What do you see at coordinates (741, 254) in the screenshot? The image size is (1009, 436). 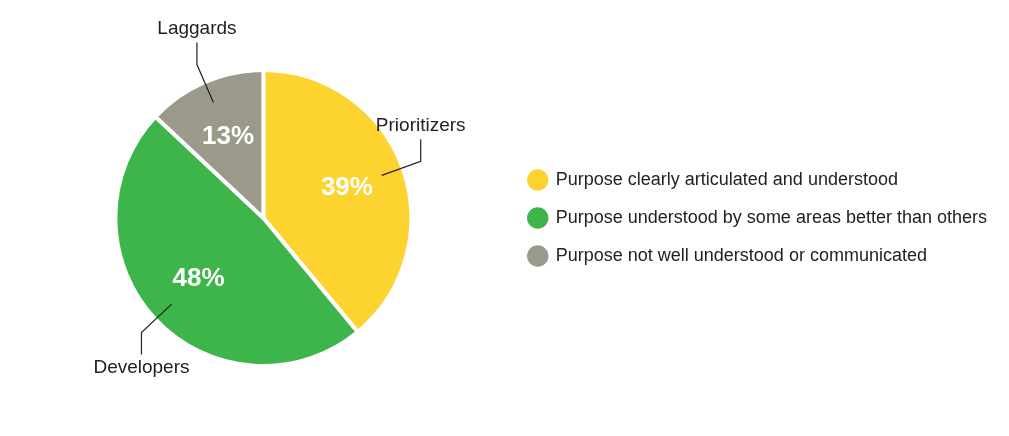 I see `legend-label: Purpose not well understood or communicated` at bounding box center [741, 254].